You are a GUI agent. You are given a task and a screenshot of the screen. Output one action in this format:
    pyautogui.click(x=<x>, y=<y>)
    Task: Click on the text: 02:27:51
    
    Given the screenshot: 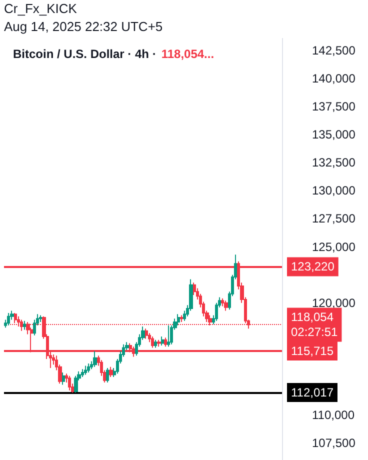 What is the action you would take?
    pyautogui.click(x=314, y=332)
    